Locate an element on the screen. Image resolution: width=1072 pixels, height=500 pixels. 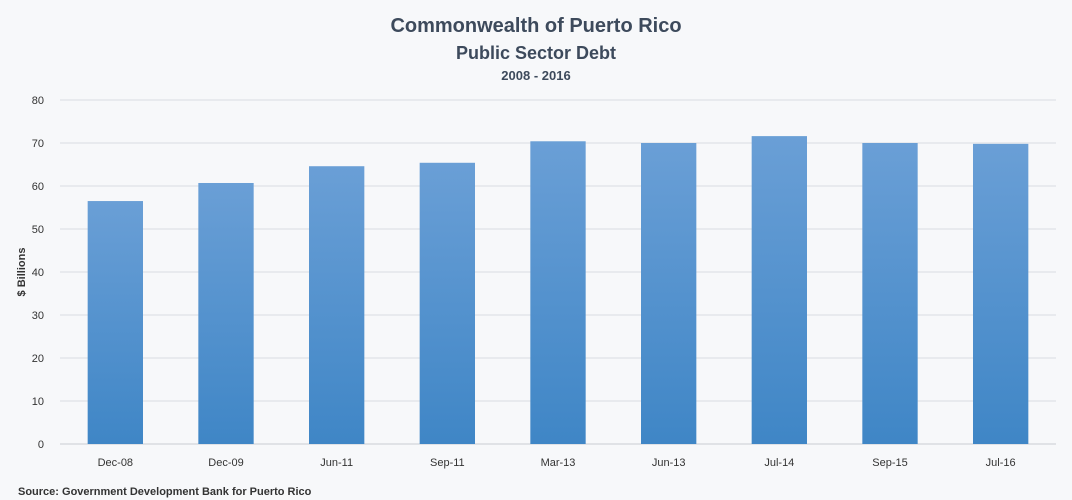
chart-title: Commonwealth of Puerto Rico is located at coordinates (535, 26).